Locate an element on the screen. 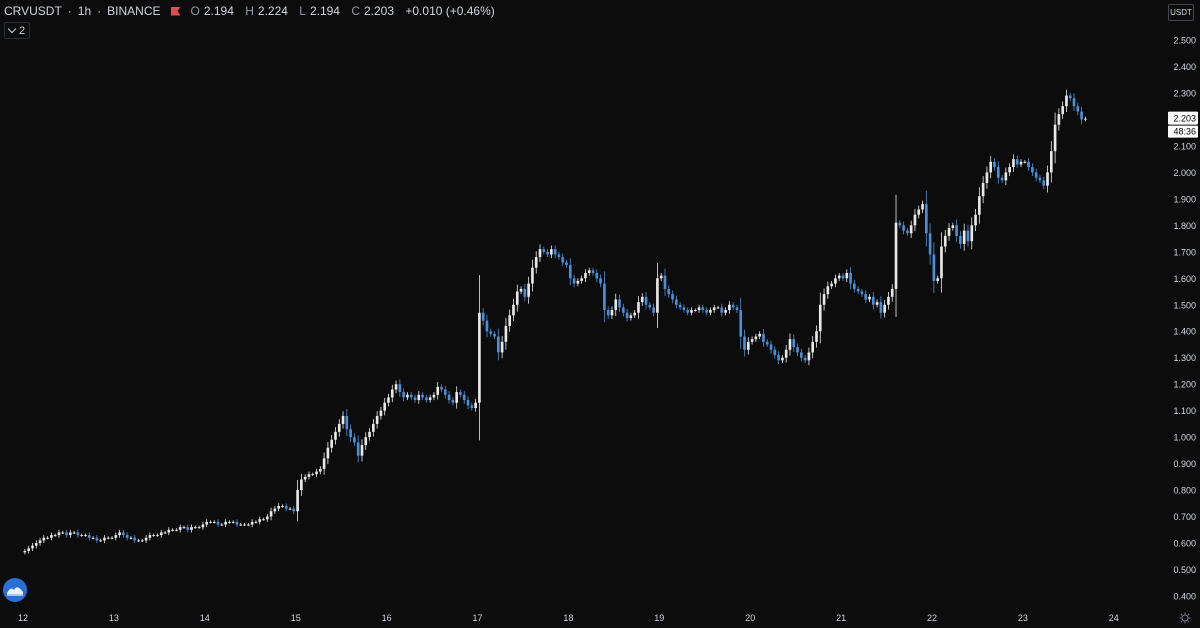  x-tick-label: 14 is located at coordinates (205, 618).